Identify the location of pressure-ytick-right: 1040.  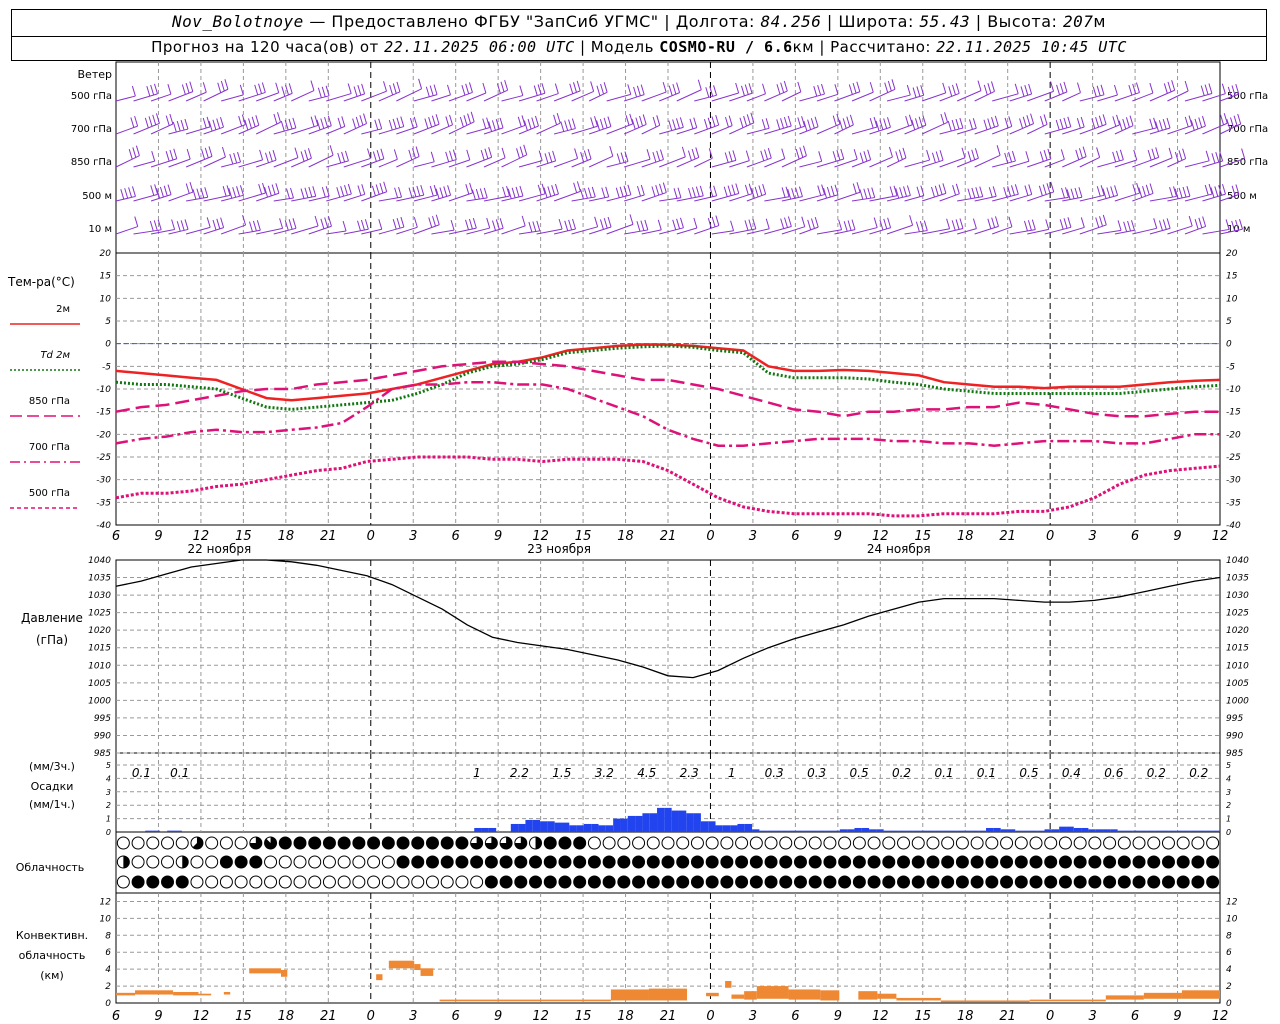
(1237, 561).